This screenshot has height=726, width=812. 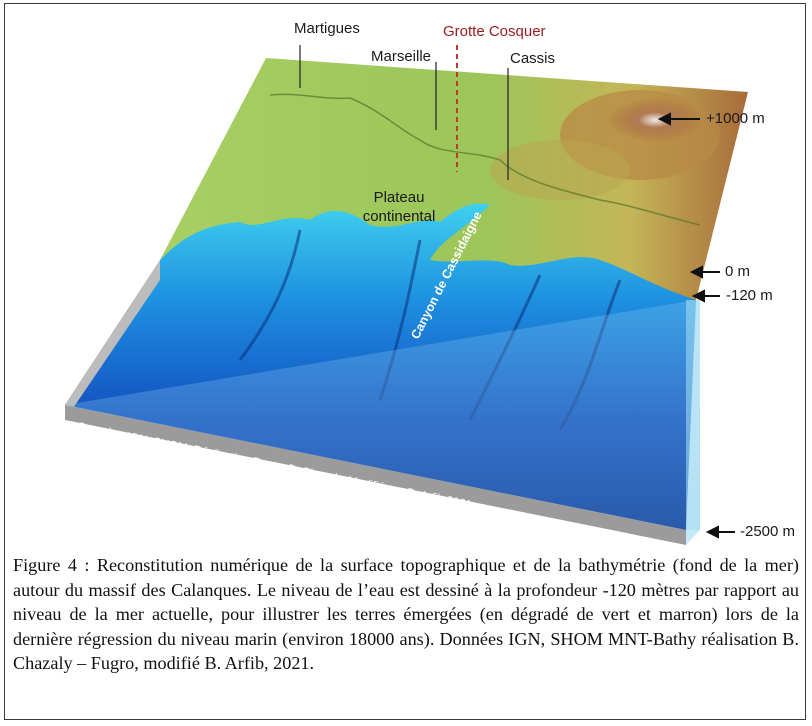 What do you see at coordinates (112, 340) in the screenshot?
I see `block-left-side` at bounding box center [112, 340].